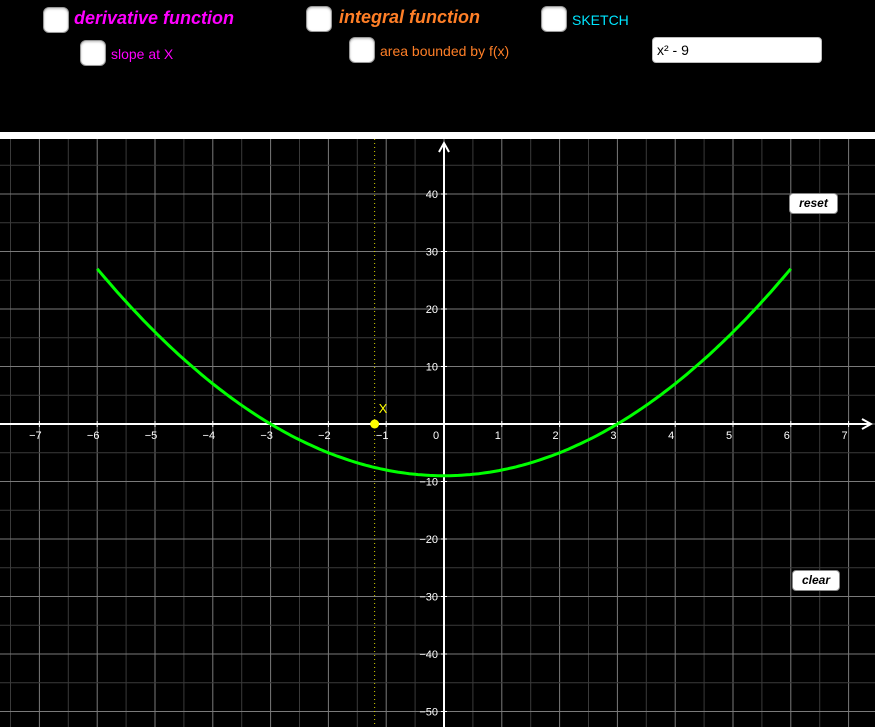 This screenshot has width=875, height=727. What do you see at coordinates (444, 146) in the screenshot?
I see `y-axis-arrow` at bounding box center [444, 146].